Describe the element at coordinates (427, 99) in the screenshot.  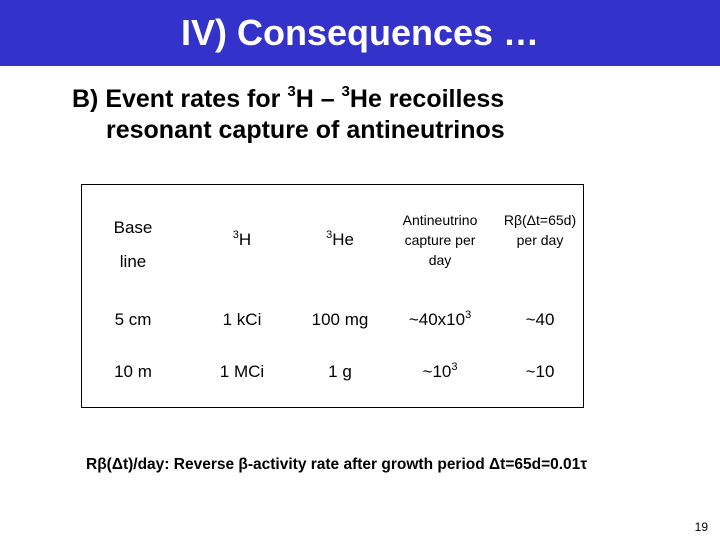
I see `he3-symbol: He recoilless` at that location.